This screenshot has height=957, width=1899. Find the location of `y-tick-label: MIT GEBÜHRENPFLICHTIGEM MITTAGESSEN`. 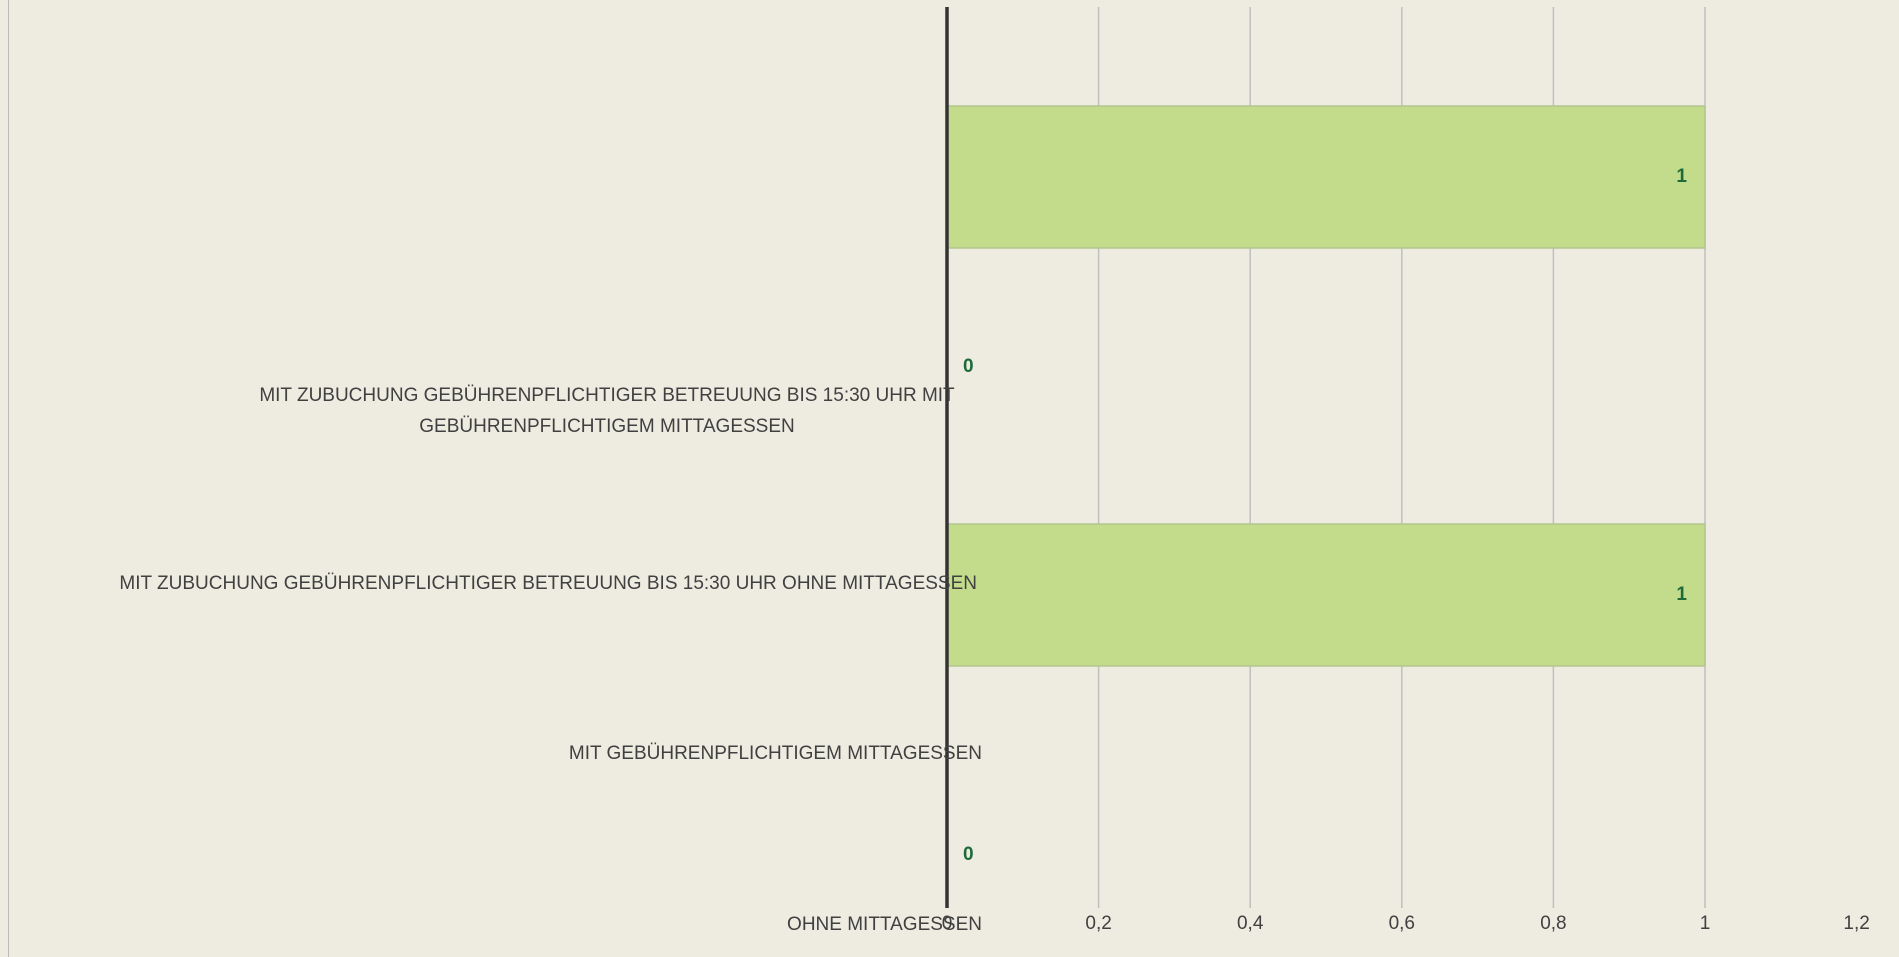

y-tick-label: MIT GEBÜHRENPFLICHTIGEM MITTAGESSEN is located at coordinates (775, 753).